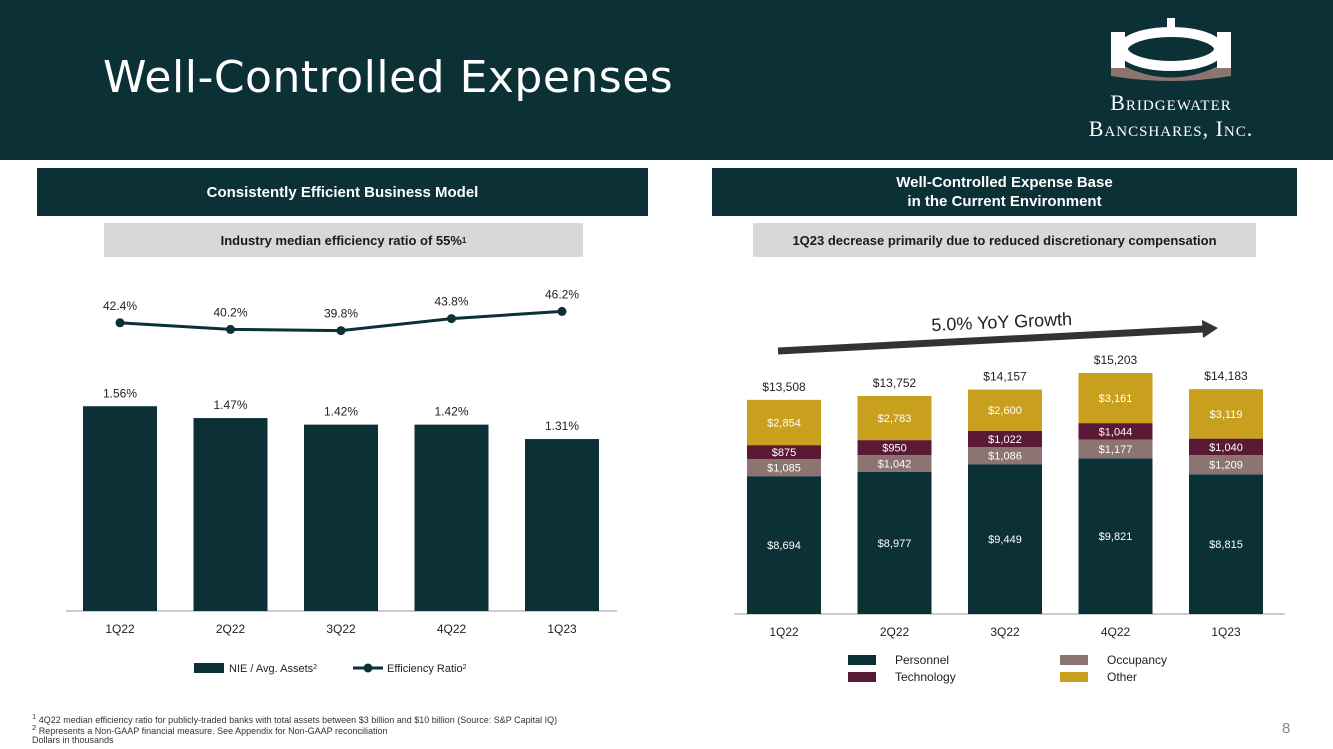 Image resolution: width=1333 pixels, height=749 pixels. What do you see at coordinates (562, 311) in the screenshot?
I see `efficiency-point-1Q23` at bounding box center [562, 311].